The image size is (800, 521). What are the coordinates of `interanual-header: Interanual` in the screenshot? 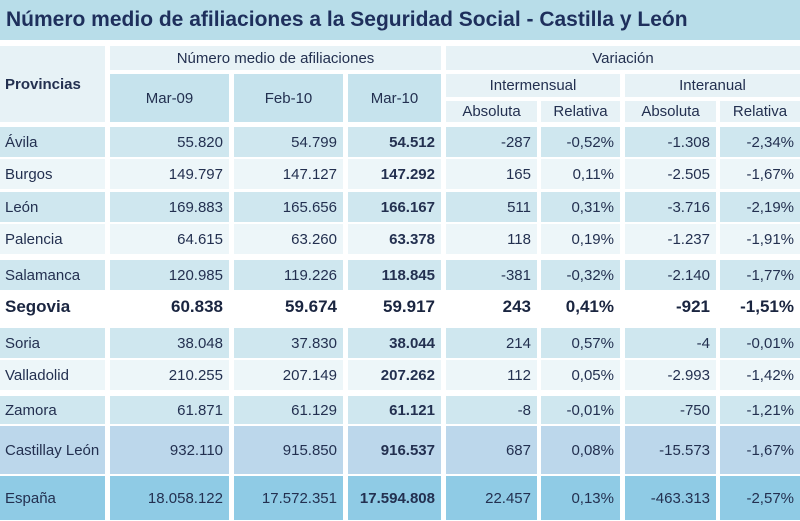 It's located at (712, 85).